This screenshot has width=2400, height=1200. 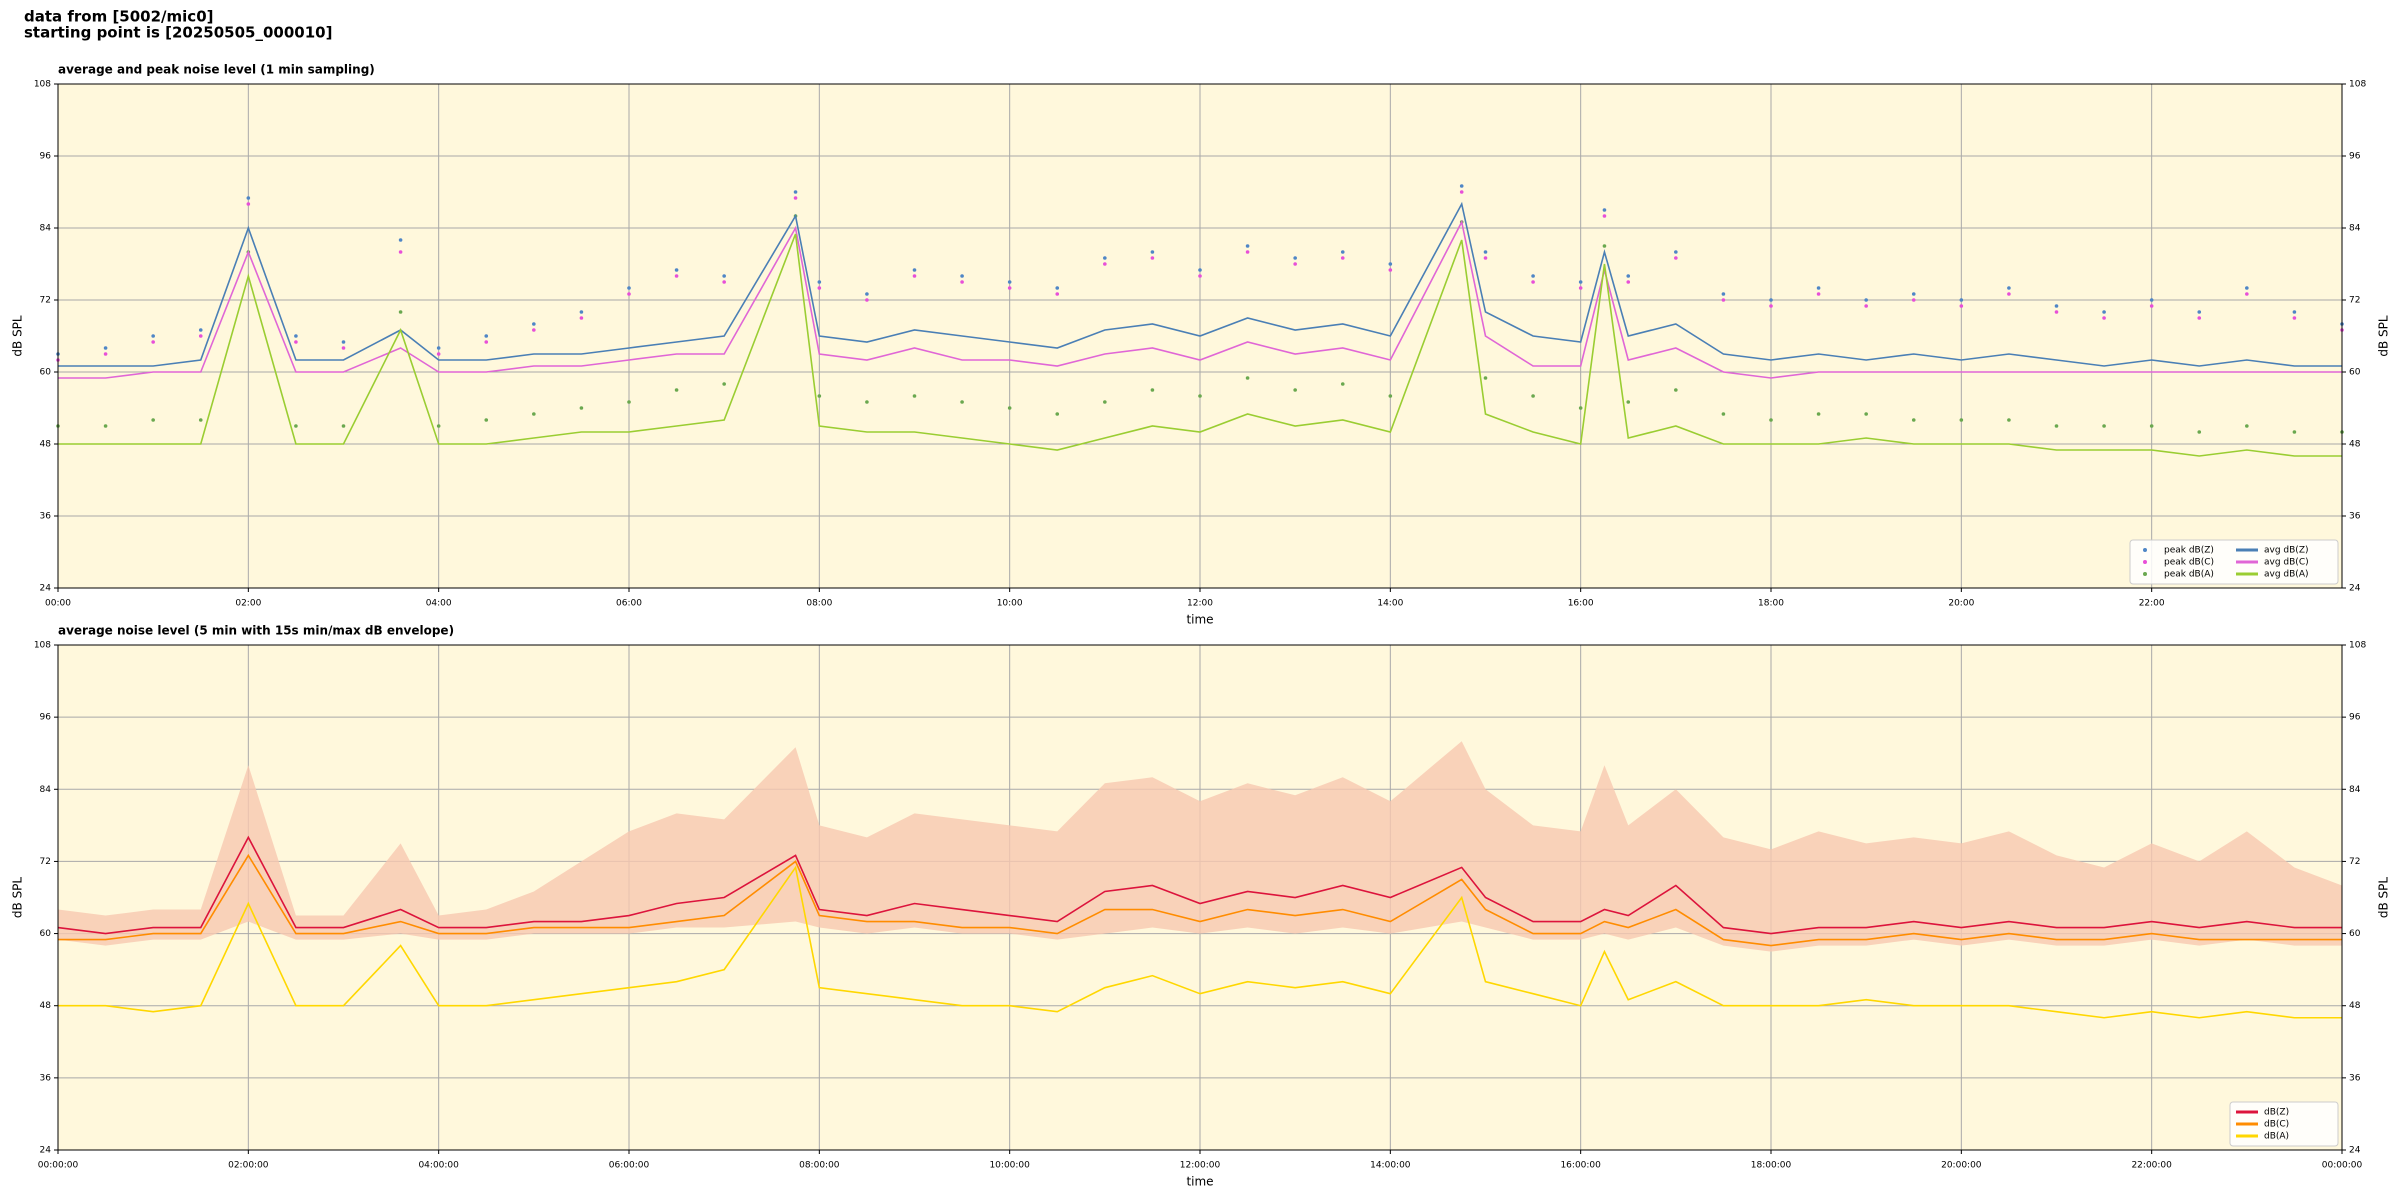 What do you see at coordinates (2286, 551) in the screenshot?
I see `legend-label: avg dB(Z)` at bounding box center [2286, 551].